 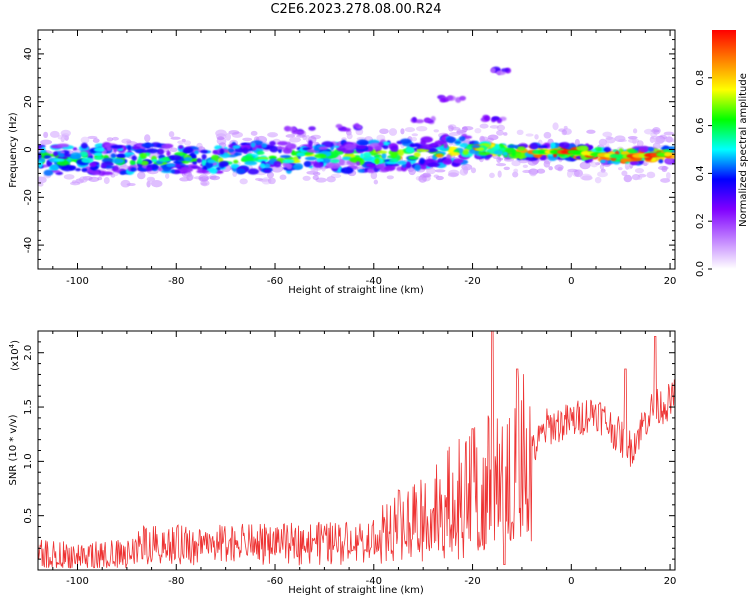 What do you see at coordinates (176, 581) in the screenshot?
I see `x-tick-label: -80` at bounding box center [176, 581].